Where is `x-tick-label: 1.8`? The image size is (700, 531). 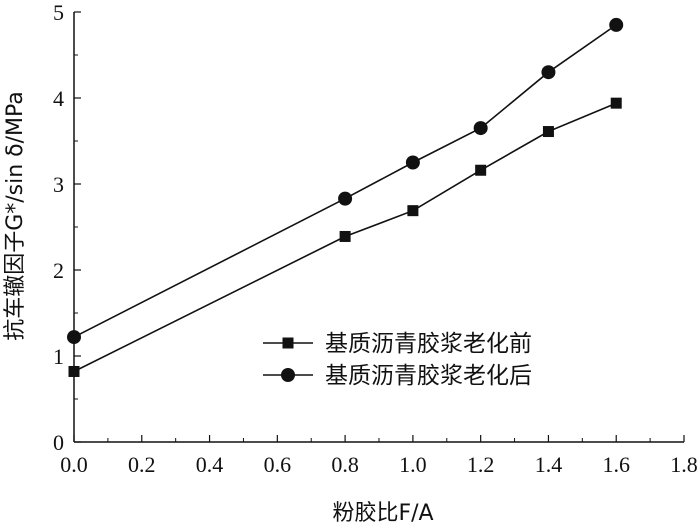 x-tick-label: 1.8 is located at coordinates (684, 464).